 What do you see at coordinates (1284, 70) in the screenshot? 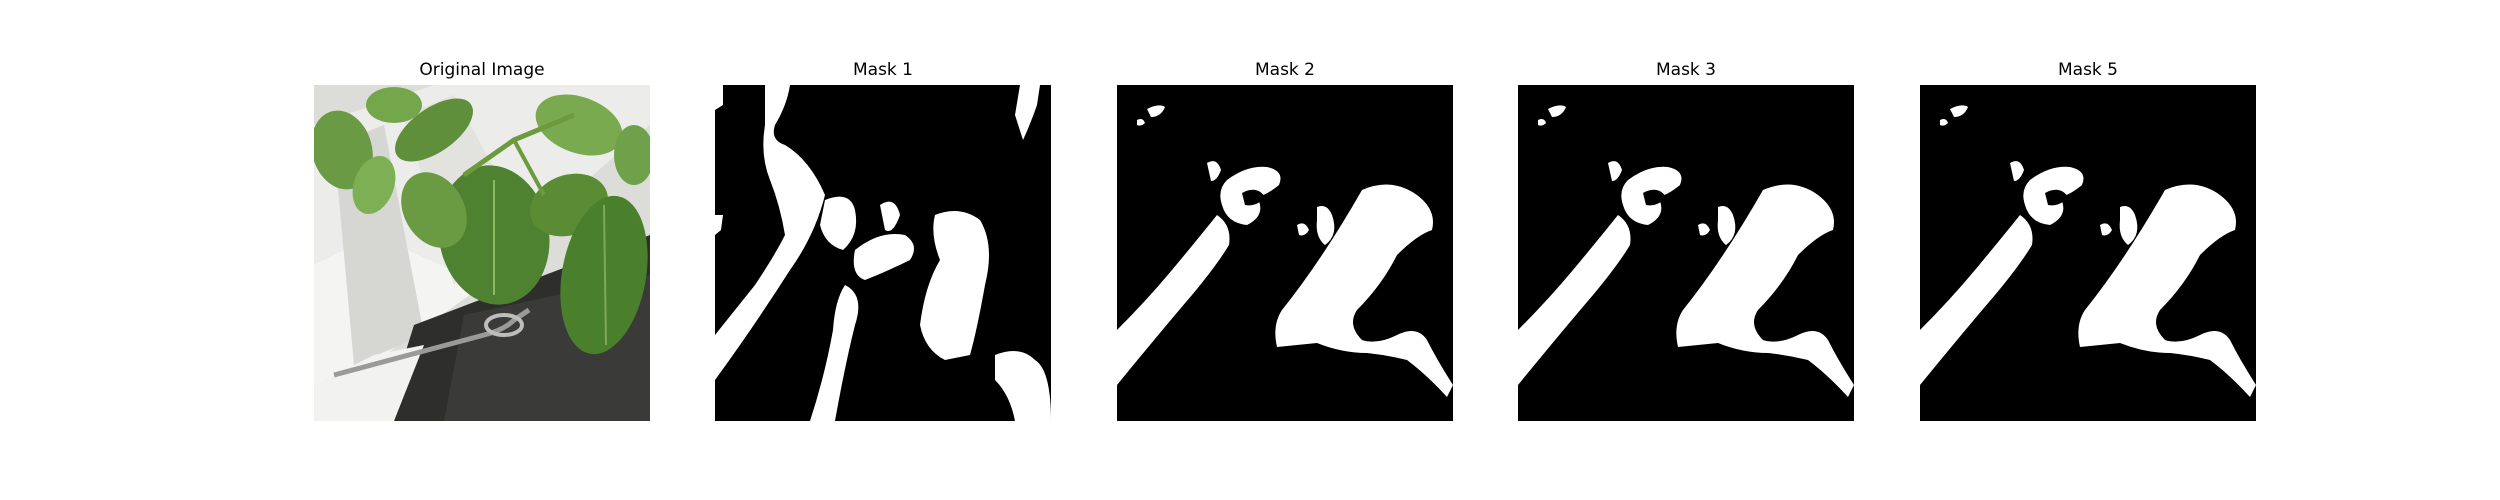
I see `panel-title: Mask 2` at bounding box center [1284, 70].